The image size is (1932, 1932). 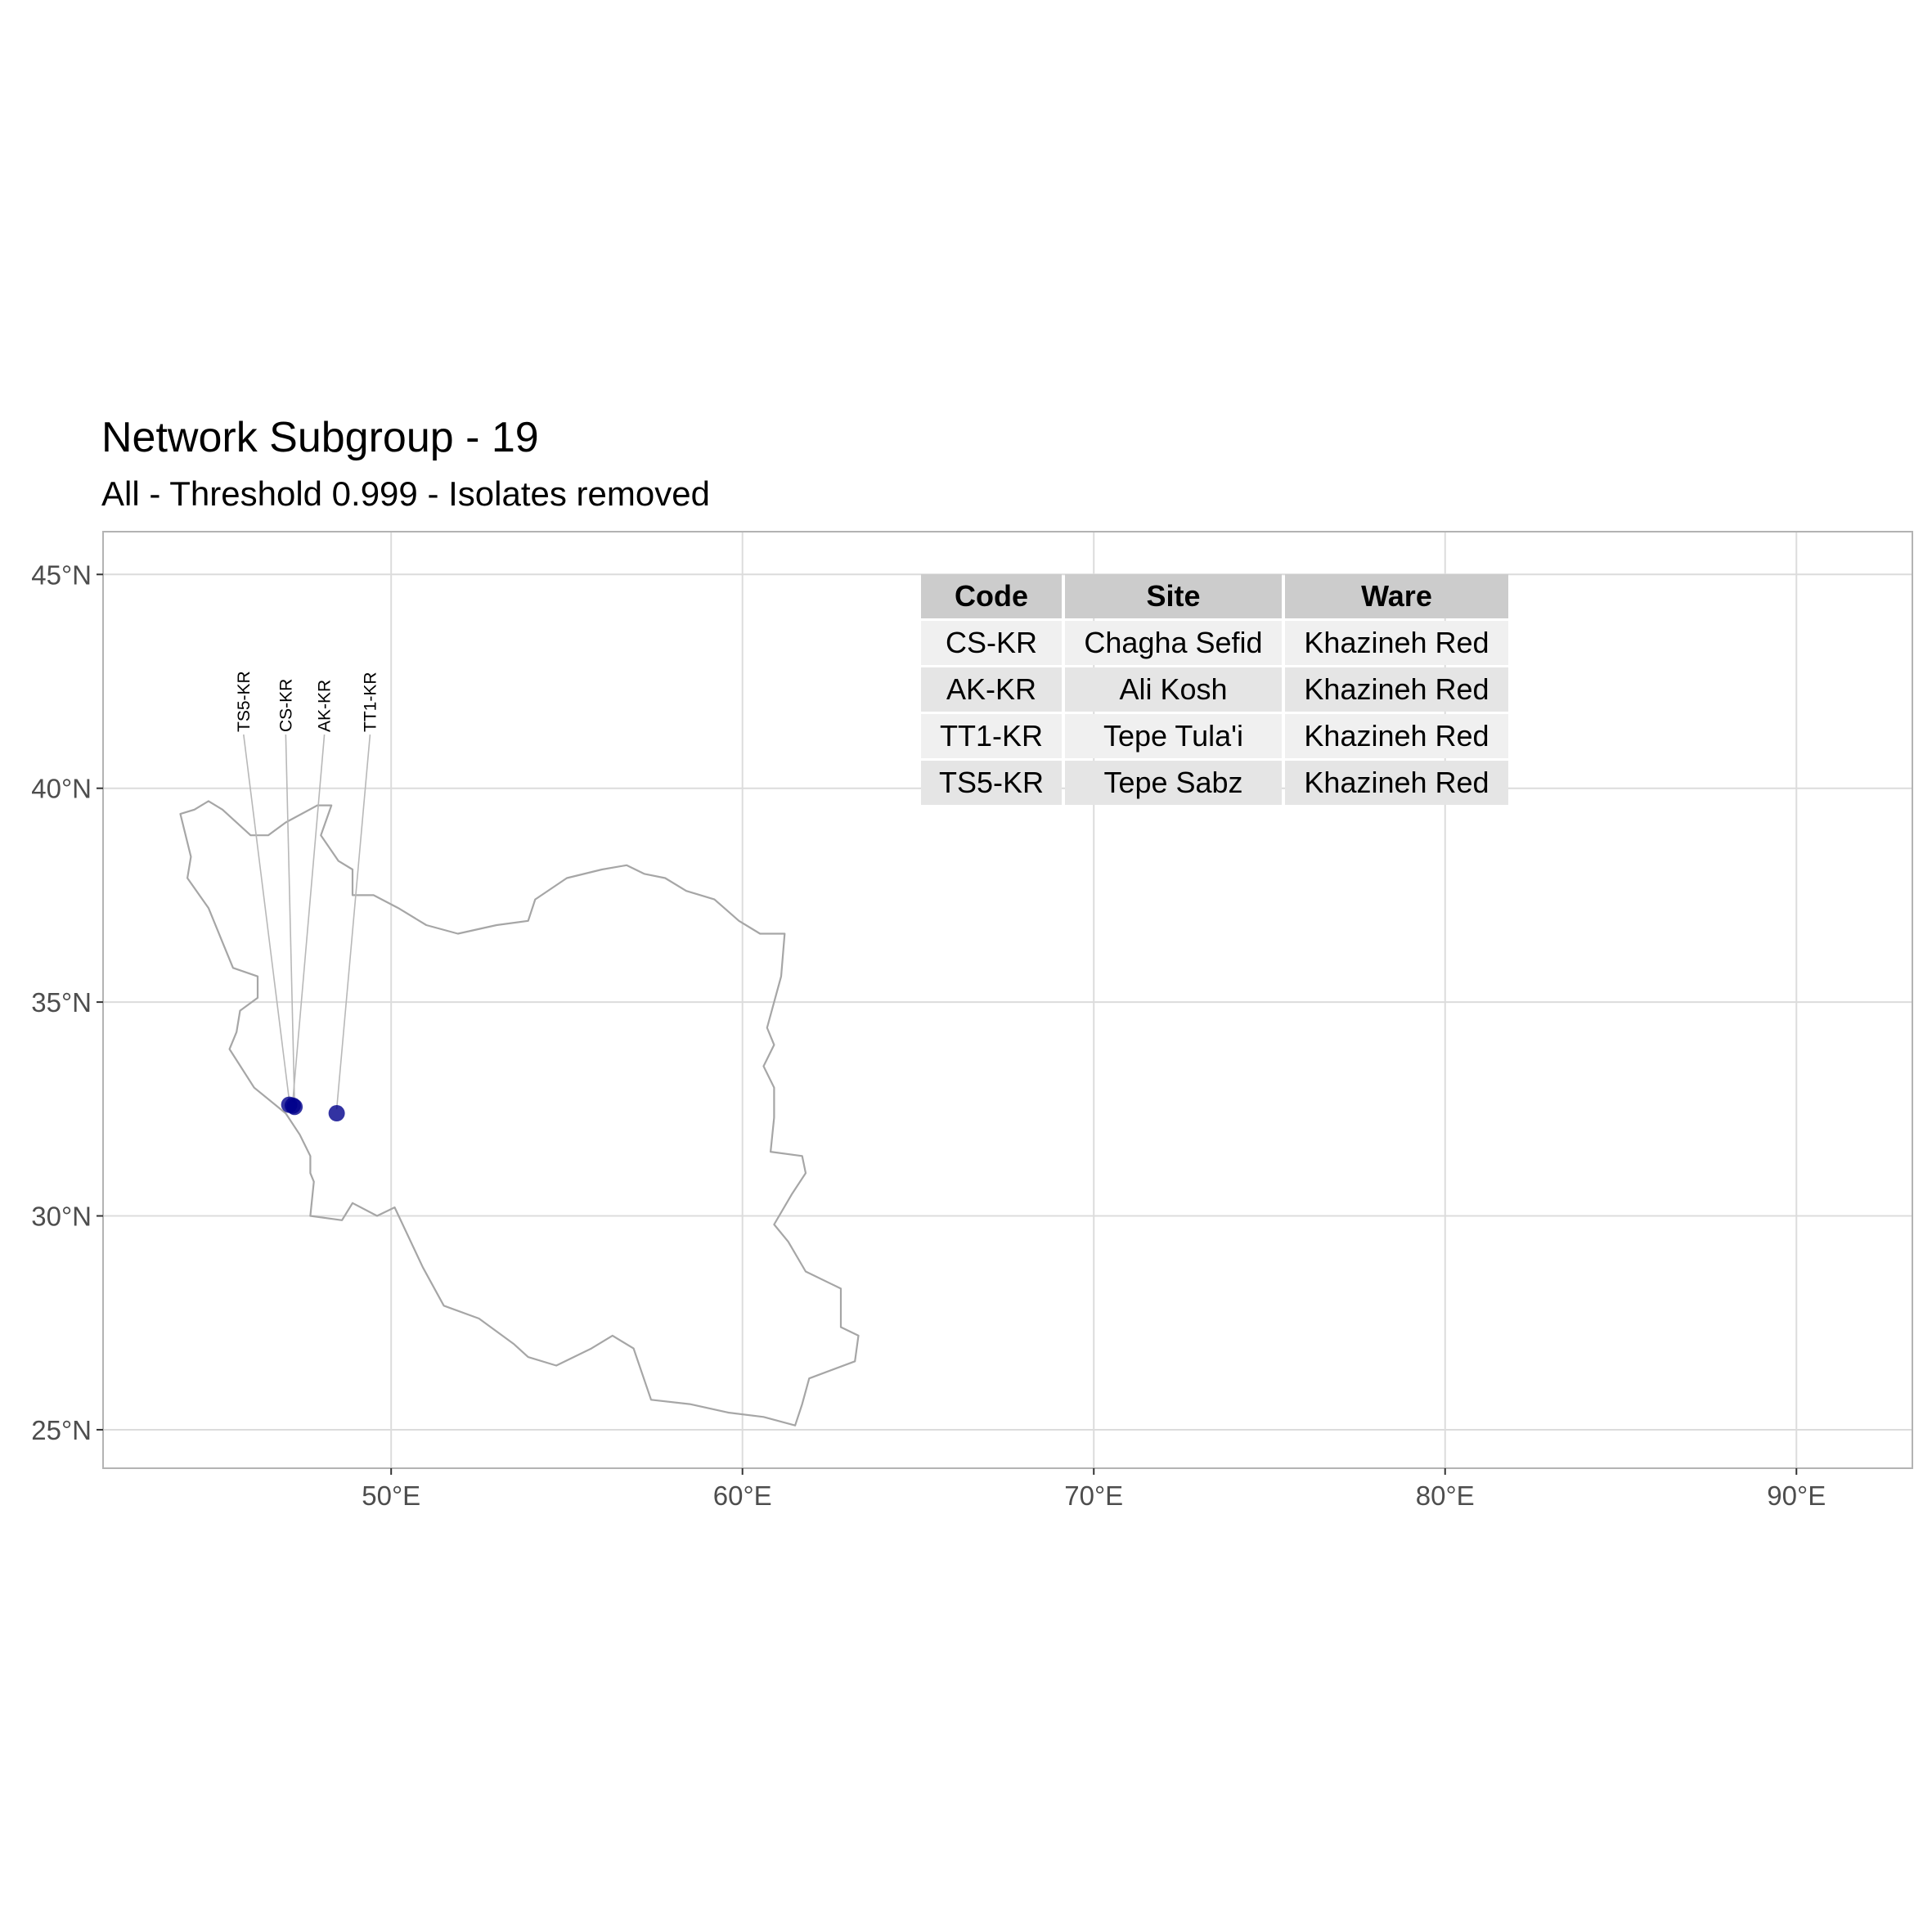 I want to click on y-axis-ticks: 25°N 30°N 35°N 40°N 45°N, so click(x=67, y=1002).